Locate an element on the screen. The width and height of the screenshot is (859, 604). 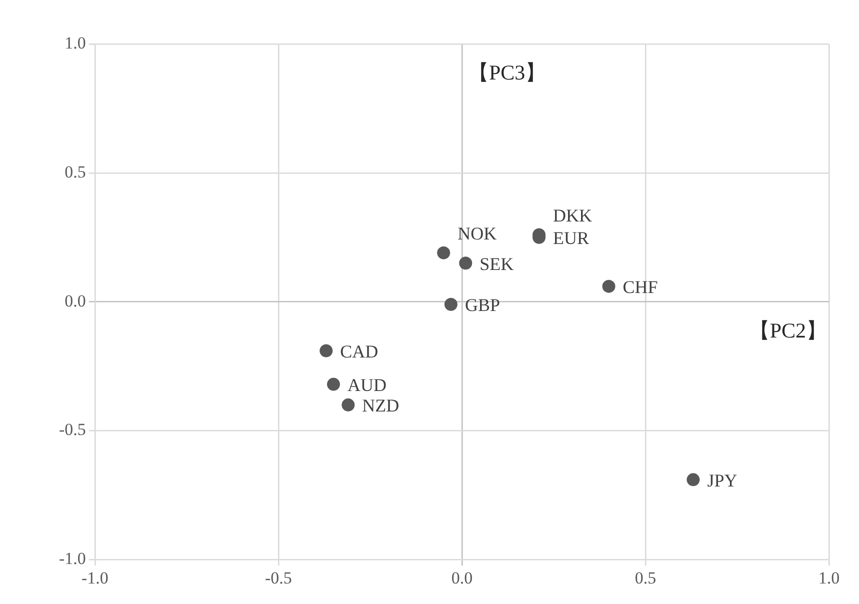
y-tick-label: 0.0 is located at coordinates (75, 300).